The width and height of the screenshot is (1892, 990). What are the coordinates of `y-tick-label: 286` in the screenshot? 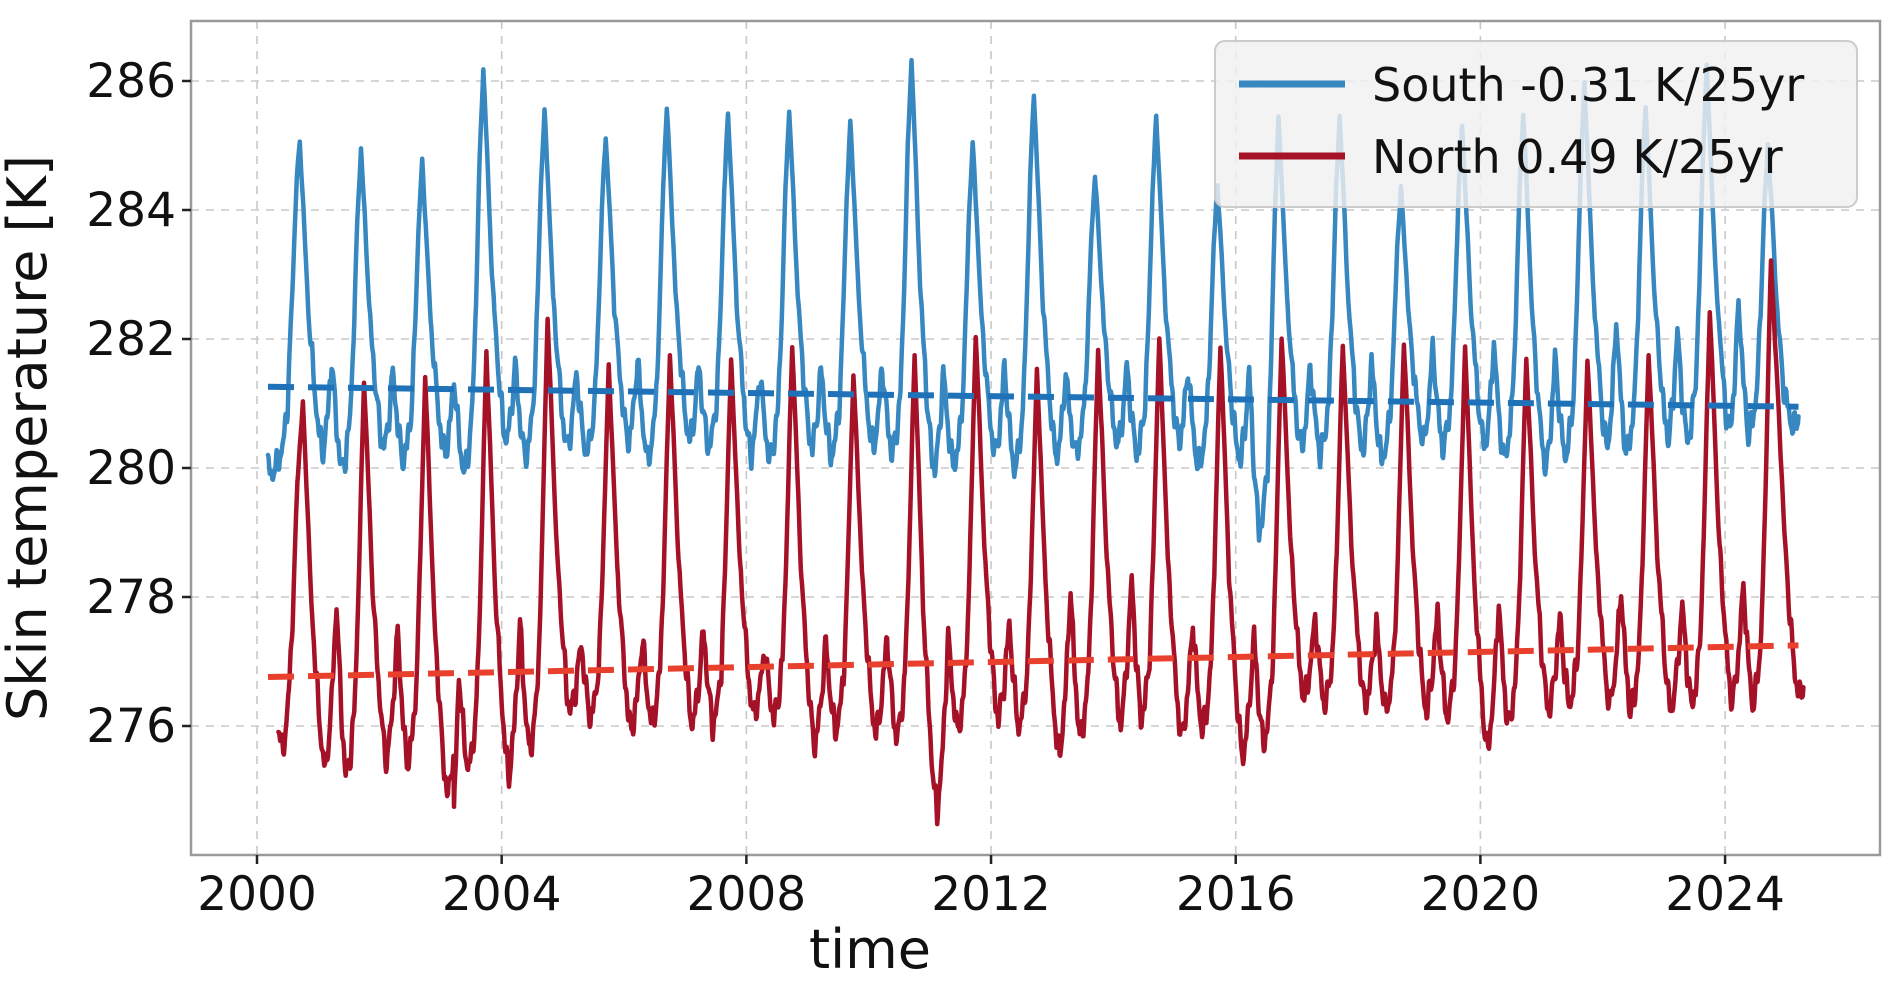 It's located at (131, 81).